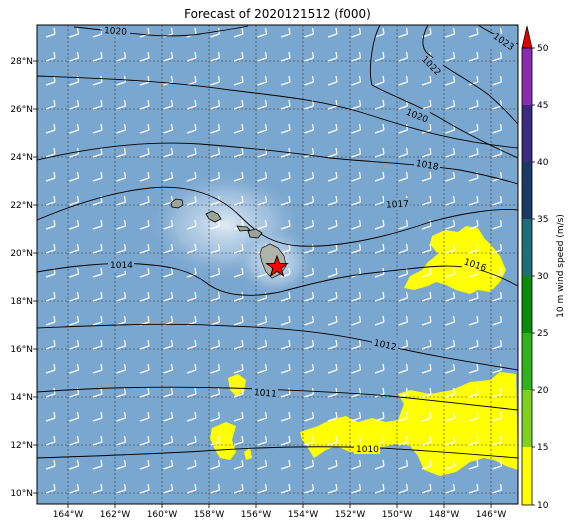 This screenshot has width=575, height=529. What do you see at coordinates (350, 515) in the screenshot?
I see `lon-label: 152°W` at bounding box center [350, 515].